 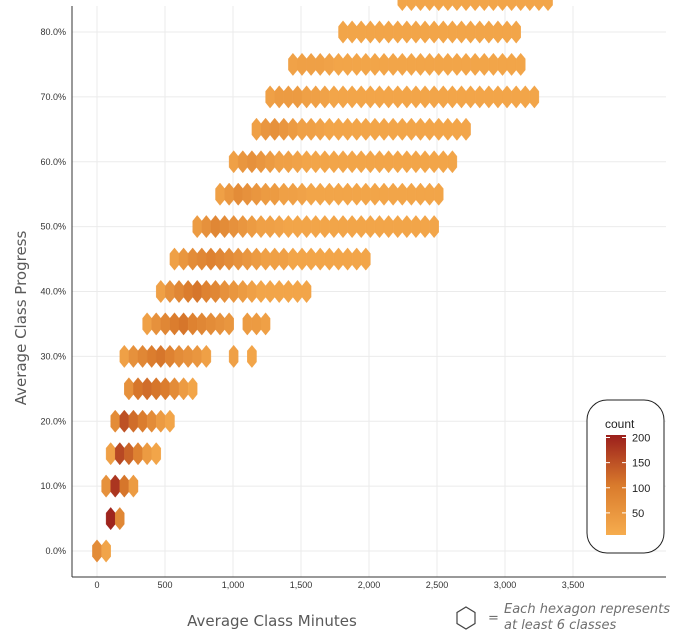 What do you see at coordinates (437, 585) in the screenshot?
I see `x-tick-label: 2,500` at bounding box center [437, 585].